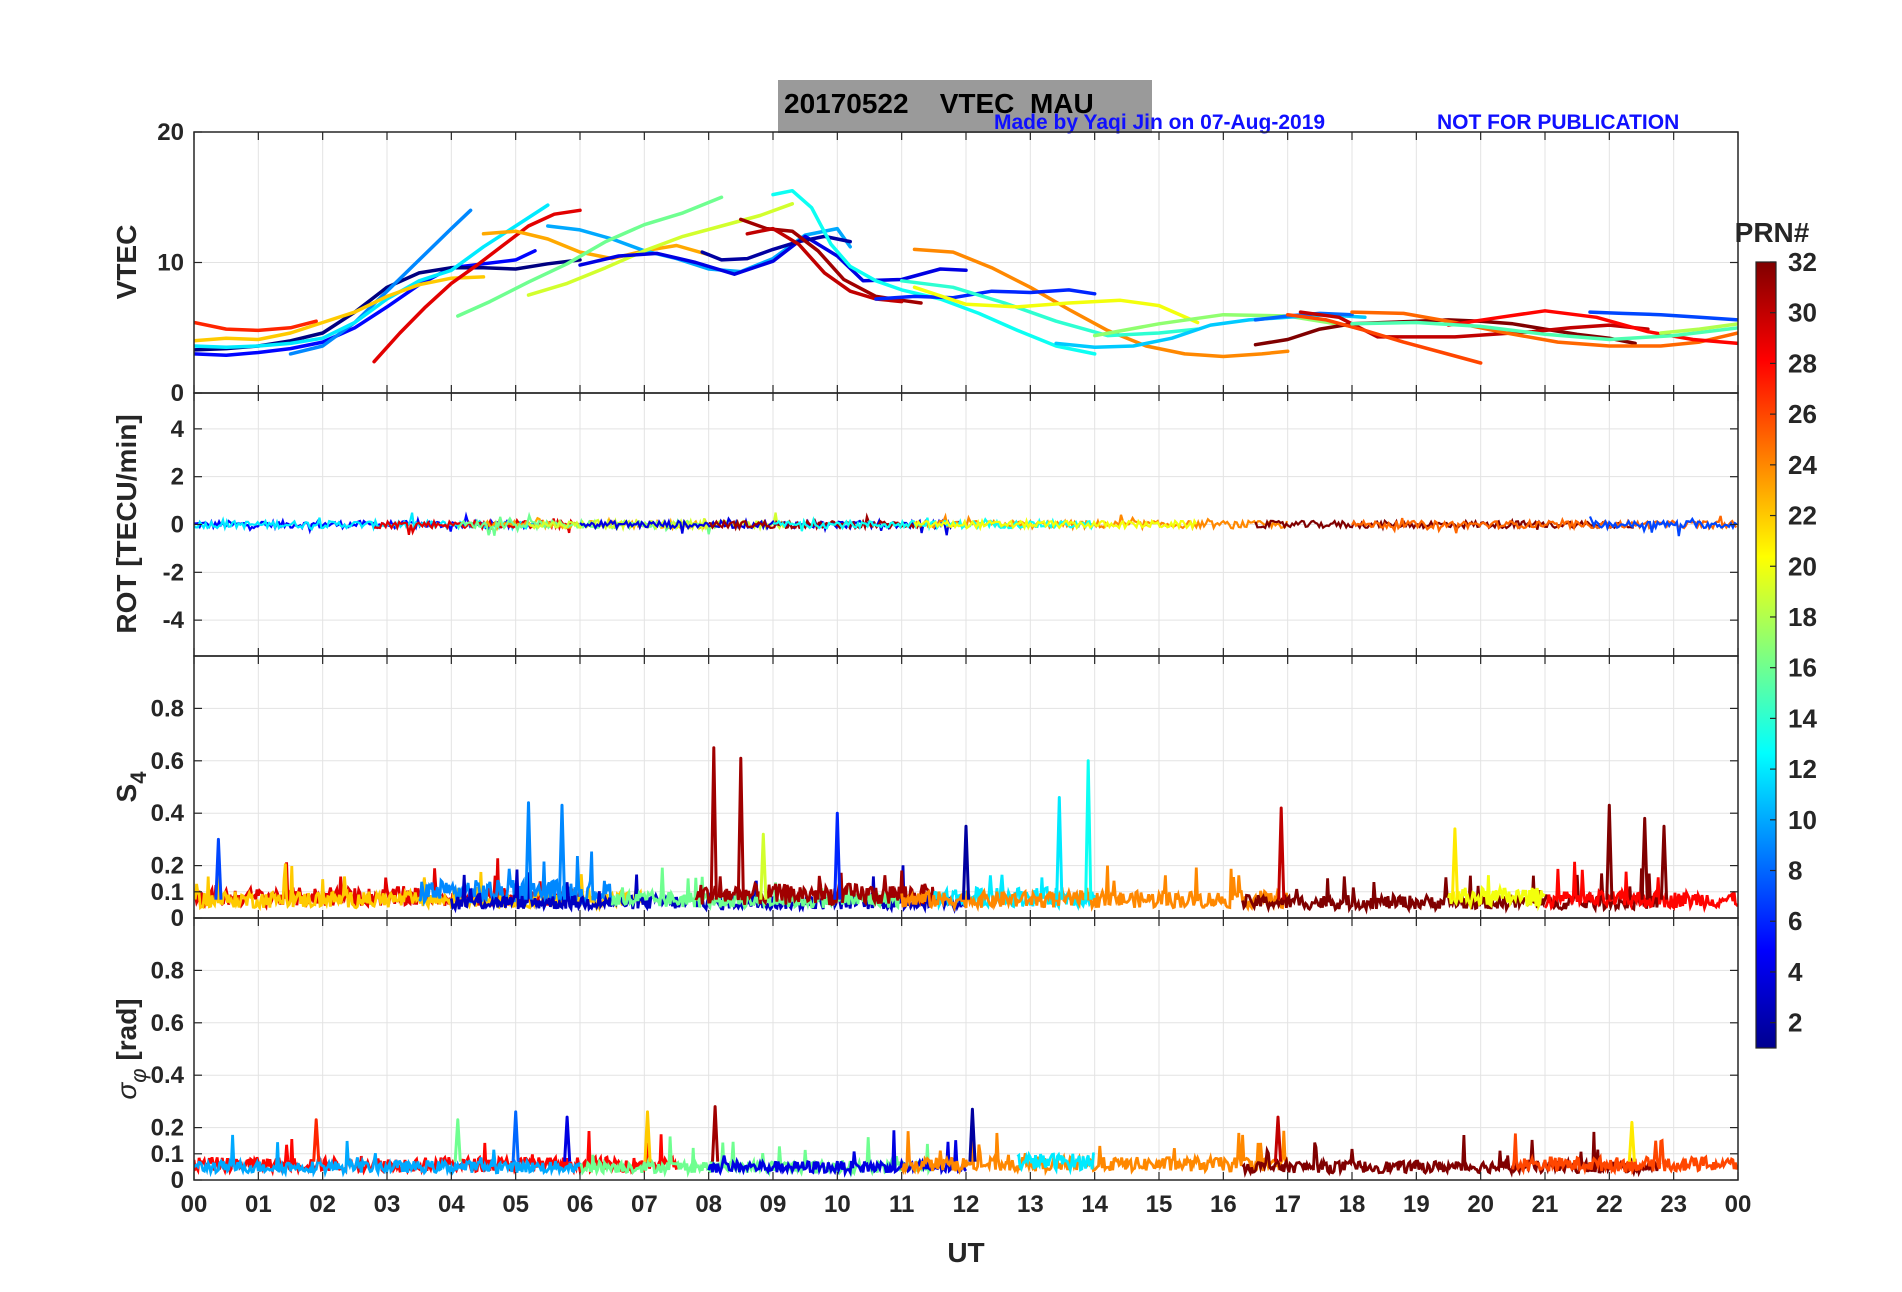 The height and width of the screenshot is (1292, 1902). Describe the element at coordinates (1673, 1204) in the screenshot. I see `x-tick-label: 23` at that location.